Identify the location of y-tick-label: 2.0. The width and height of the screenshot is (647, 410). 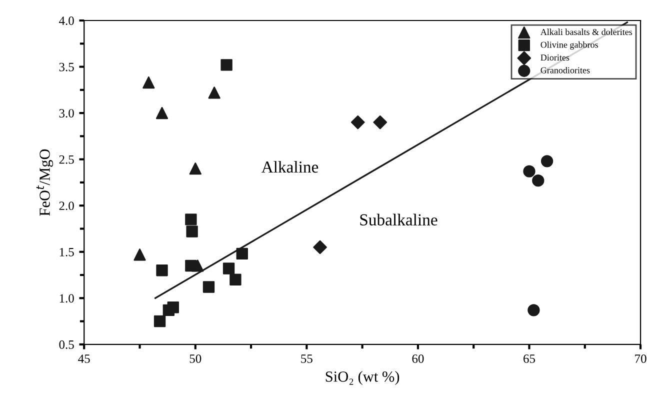
(66, 206).